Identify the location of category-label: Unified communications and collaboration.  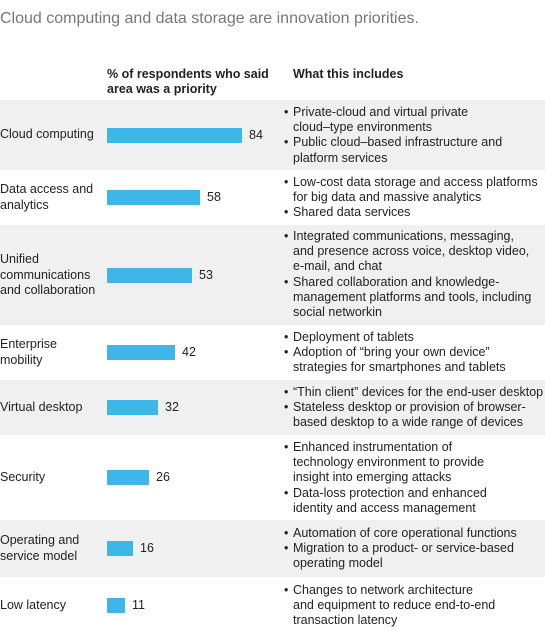
(52, 275).